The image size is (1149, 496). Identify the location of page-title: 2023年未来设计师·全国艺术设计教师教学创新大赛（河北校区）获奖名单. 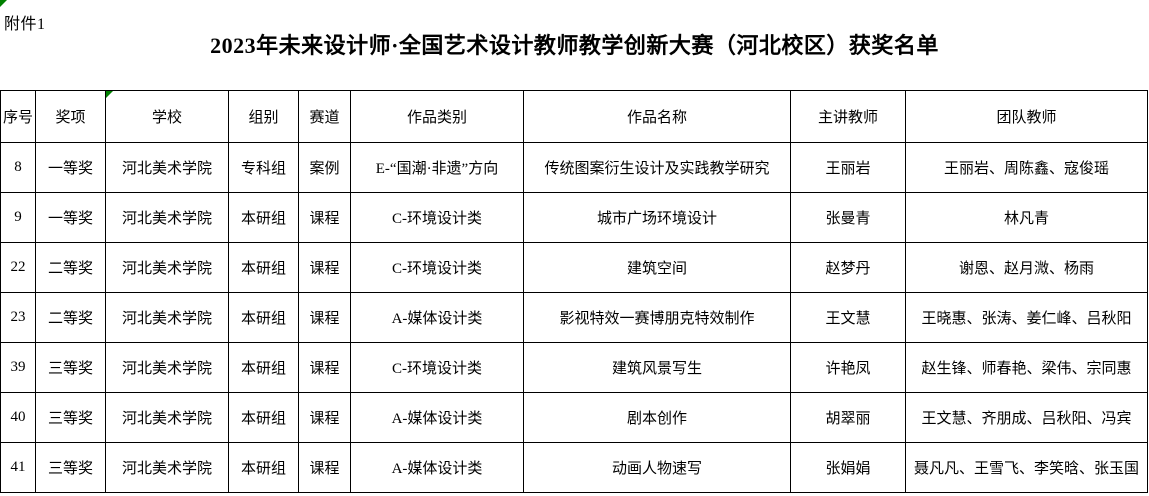
(574, 45).